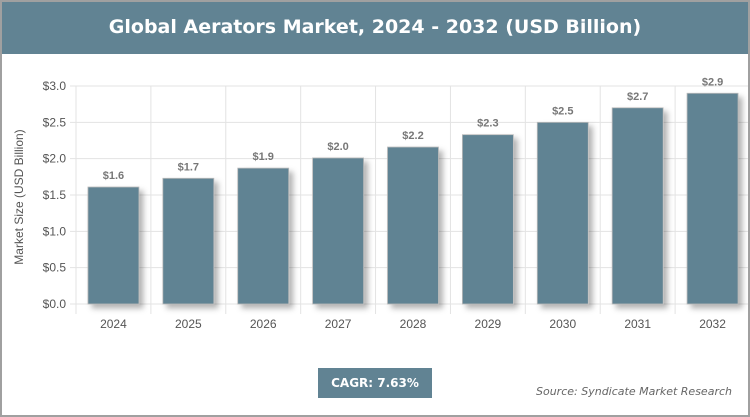 The height and width of the screenshot is (417, 750). I want to click on y-tick-label: $2.0, so click(55, 159).